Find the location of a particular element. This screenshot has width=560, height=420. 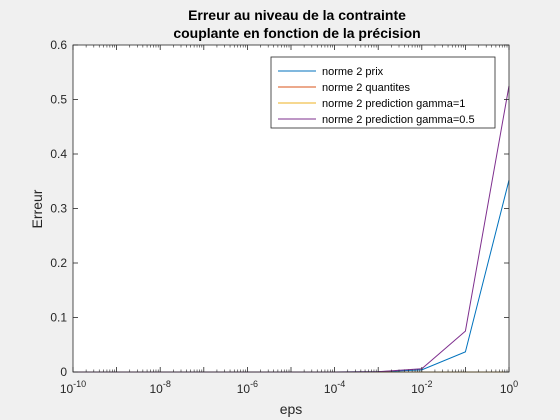

legend-label-2: norme 2 quantites is located at coordinates (366, 88).